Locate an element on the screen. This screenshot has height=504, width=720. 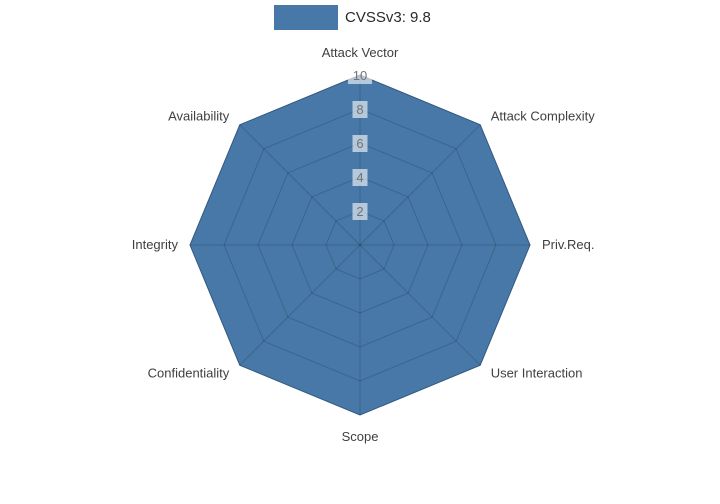
axis-label-scope: Scope is located at coordinates (360, 436).